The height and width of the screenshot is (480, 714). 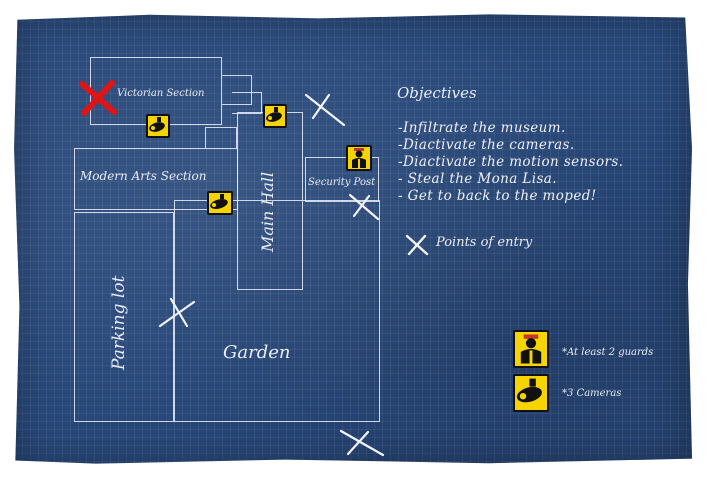 What do you see at coordinates (267, 211) in the screenshot?
I see `main-hall-label: Main Hall` at bounding box center [267, 211].